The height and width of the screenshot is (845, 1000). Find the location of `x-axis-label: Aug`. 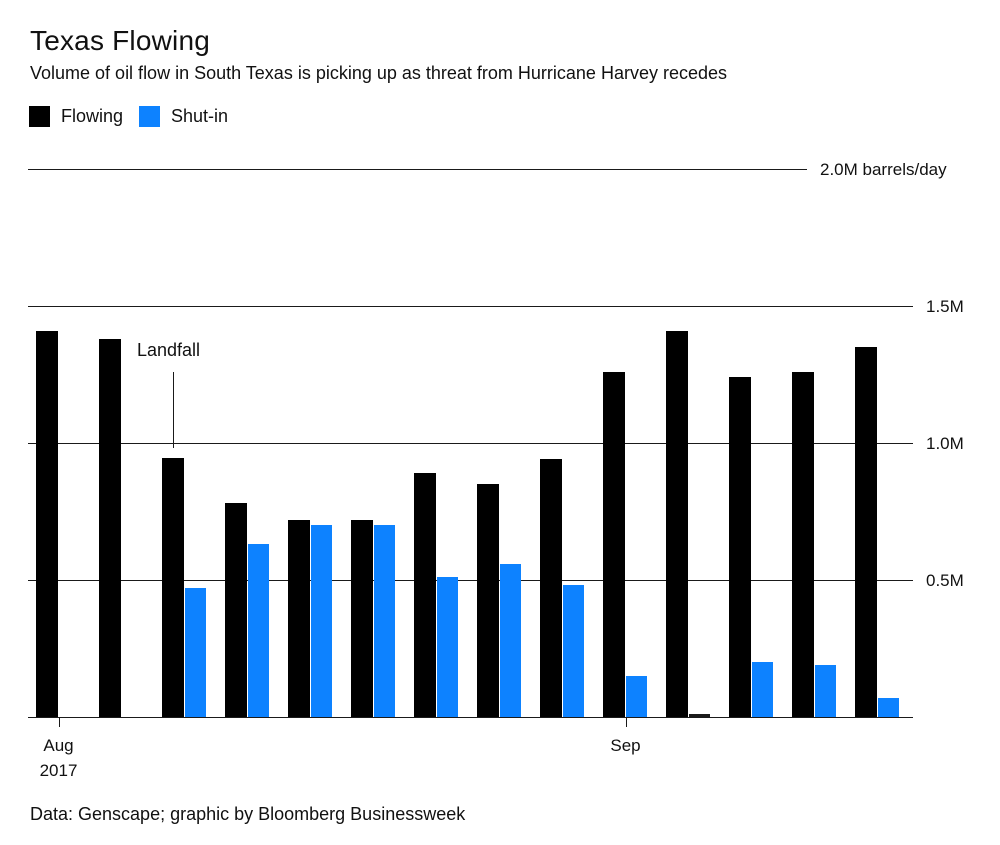

x-axis-label: Aug is located at coordinates (58, 745).